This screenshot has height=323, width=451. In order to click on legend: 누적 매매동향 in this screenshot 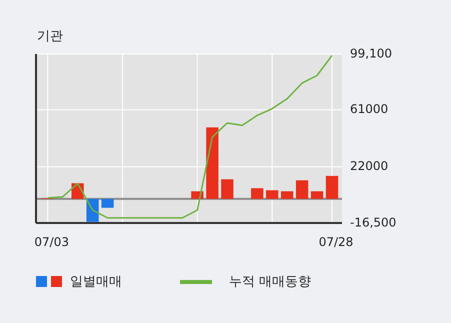, I will do `click(270, 282)`.